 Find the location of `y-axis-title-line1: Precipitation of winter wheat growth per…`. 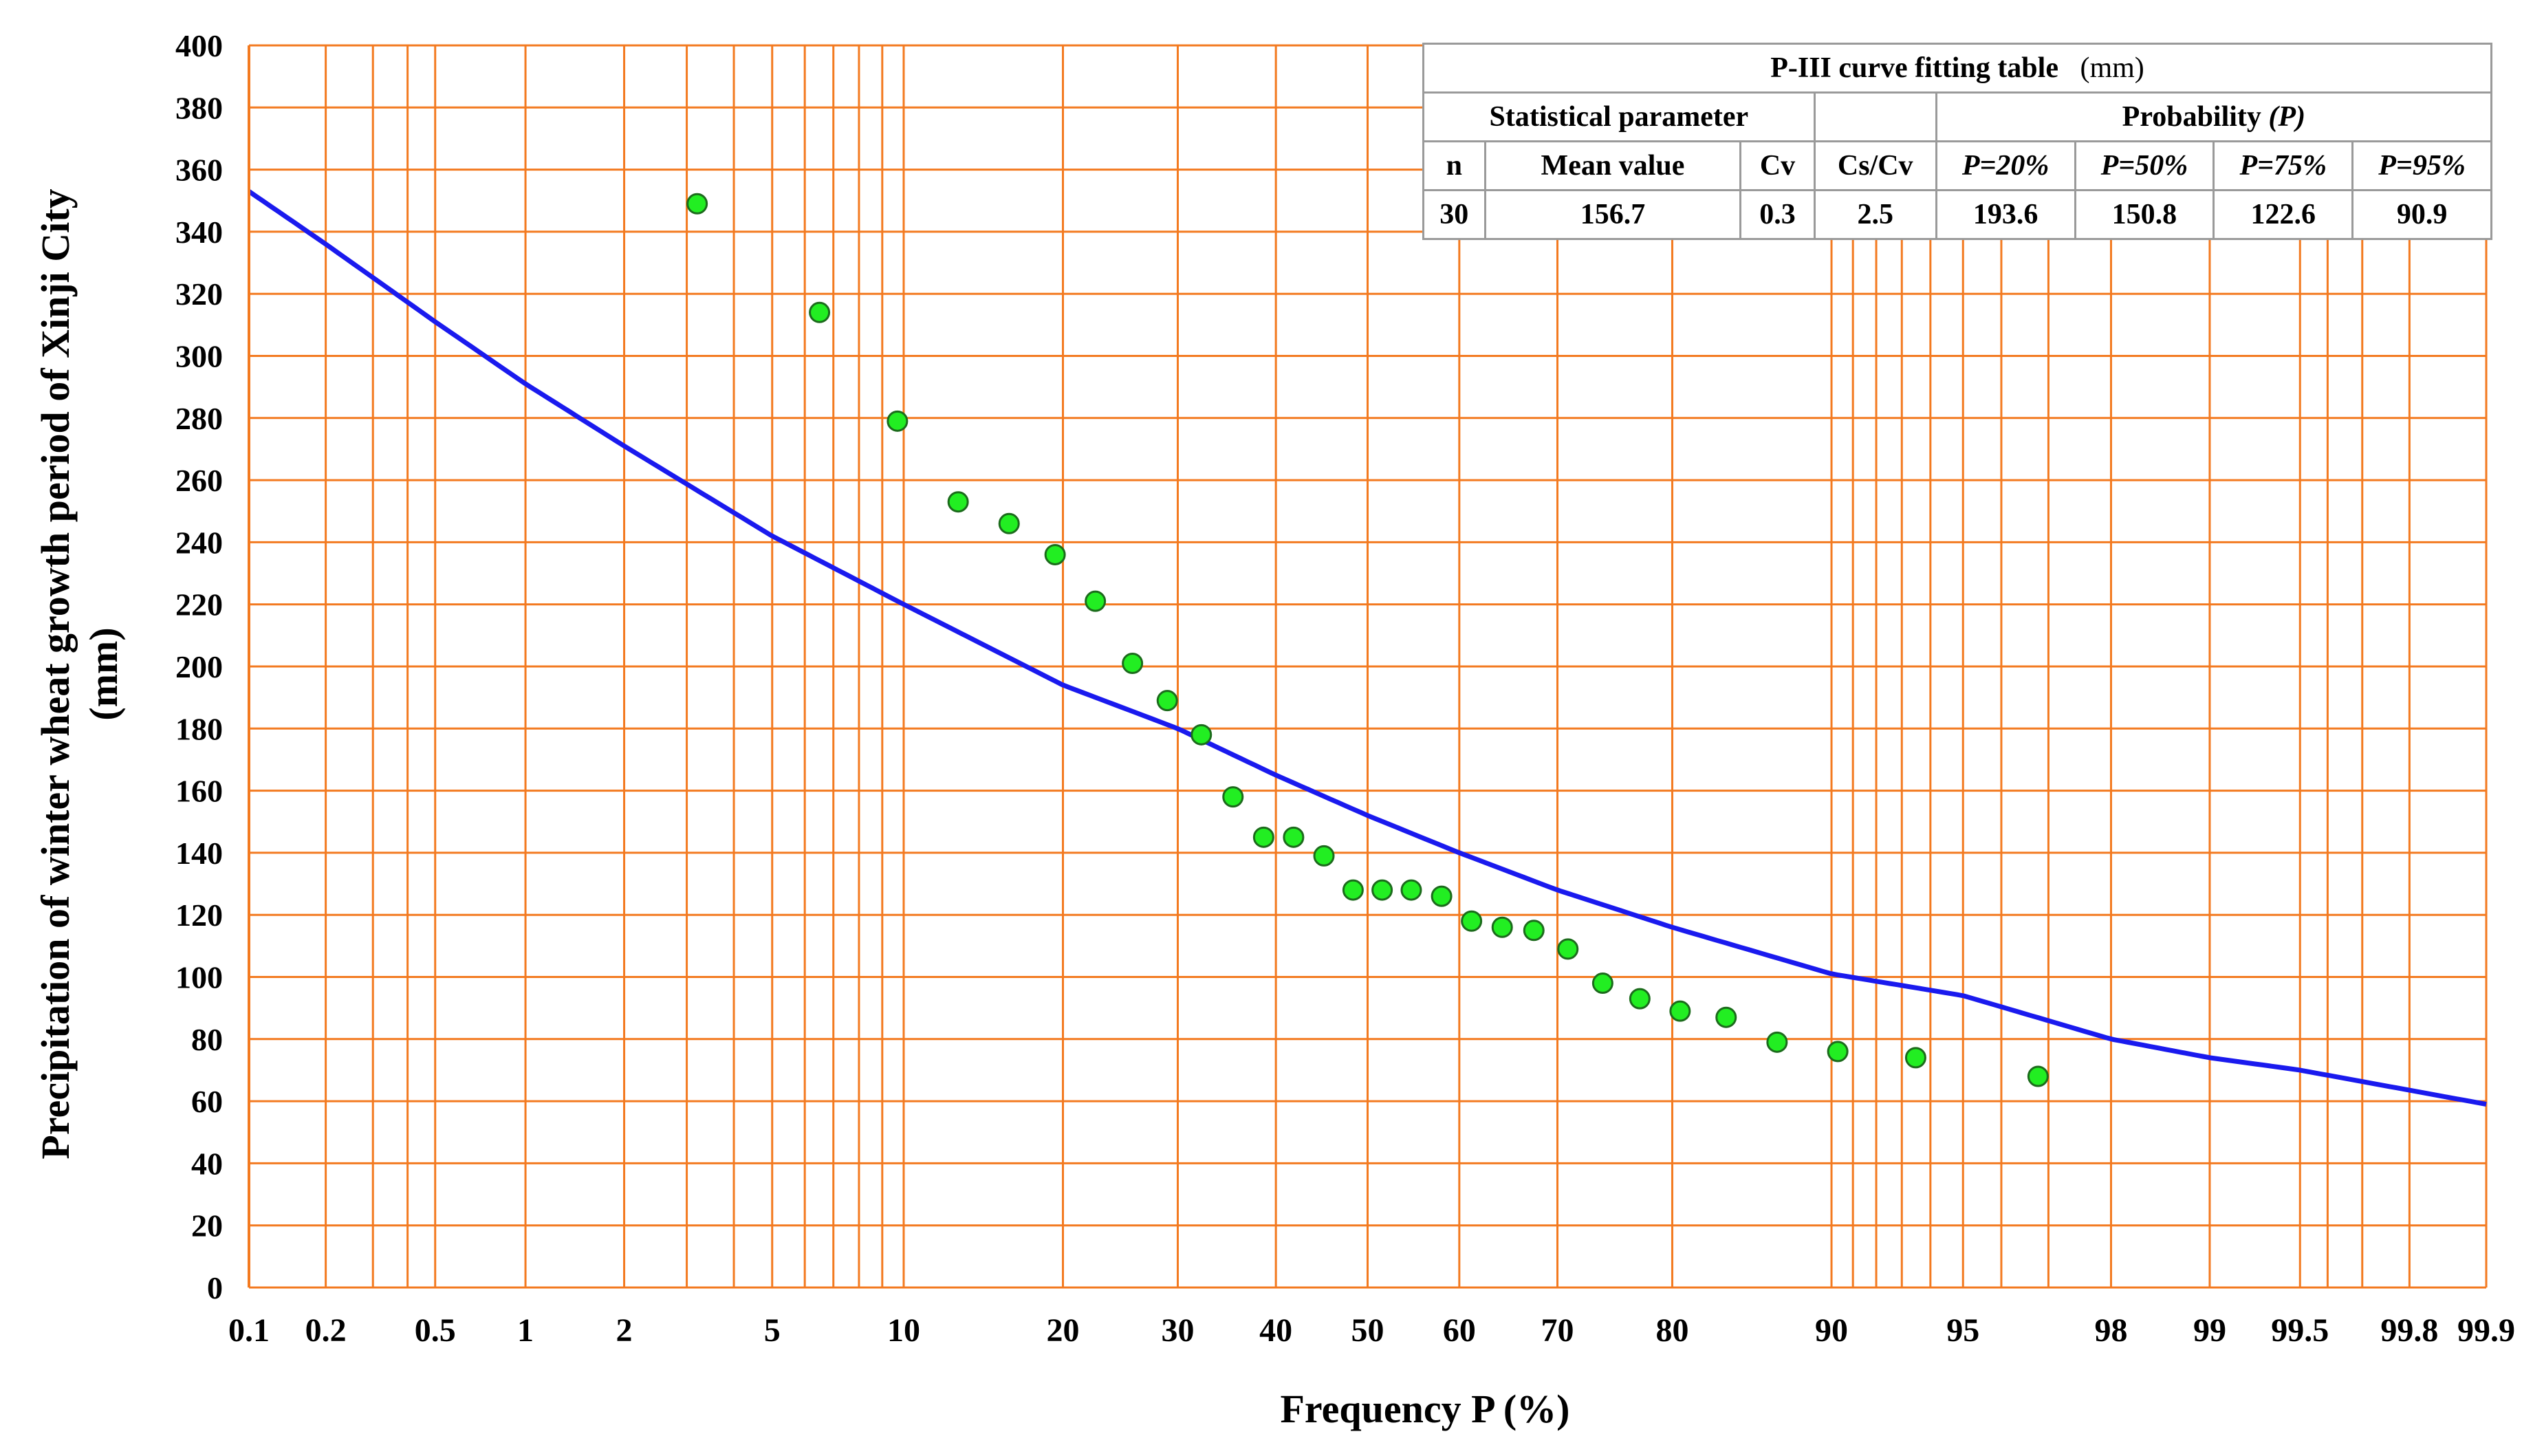

y-axis-title-line1: Precipitation of winter wheat growth per… is located at coordinates (56, 673).